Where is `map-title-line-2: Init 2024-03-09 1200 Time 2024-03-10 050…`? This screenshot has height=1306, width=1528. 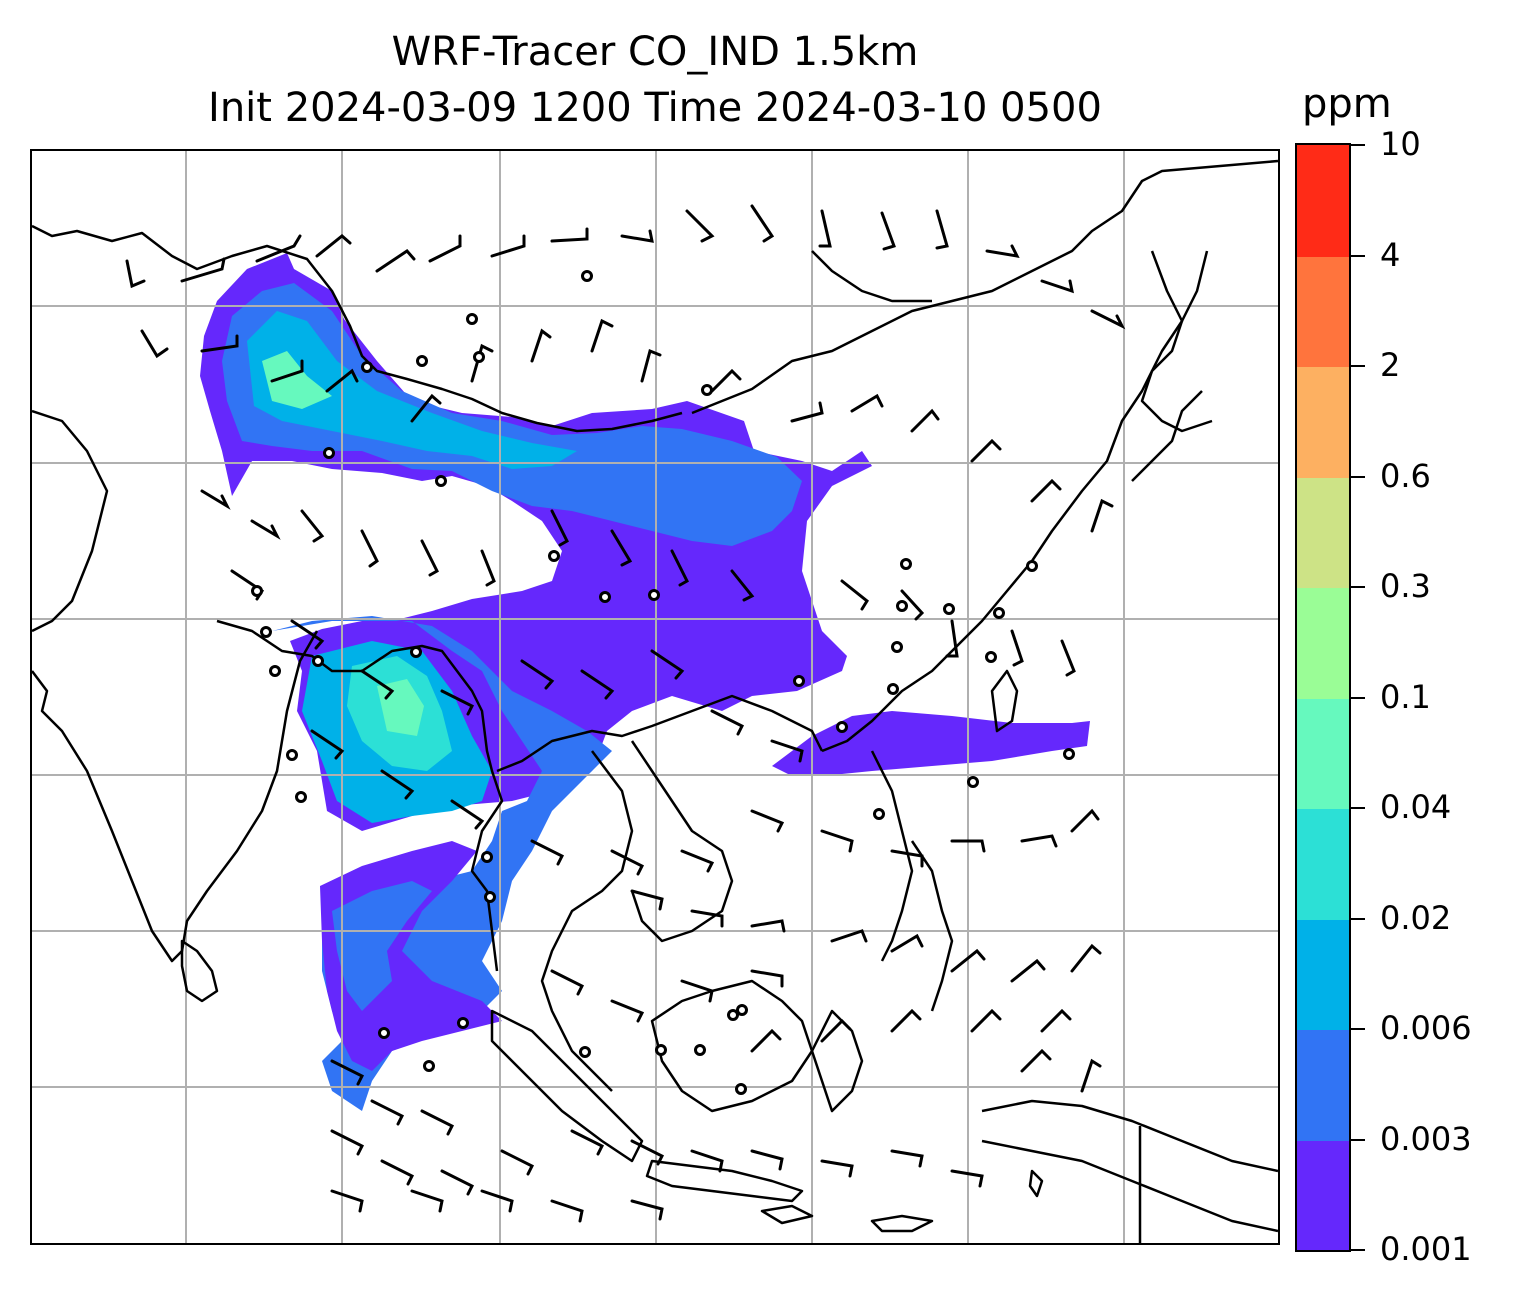 map-title-line-2: Init 2024-03-09 1200 Time 2024-03-10 050… is located at coordinates (655, 108).